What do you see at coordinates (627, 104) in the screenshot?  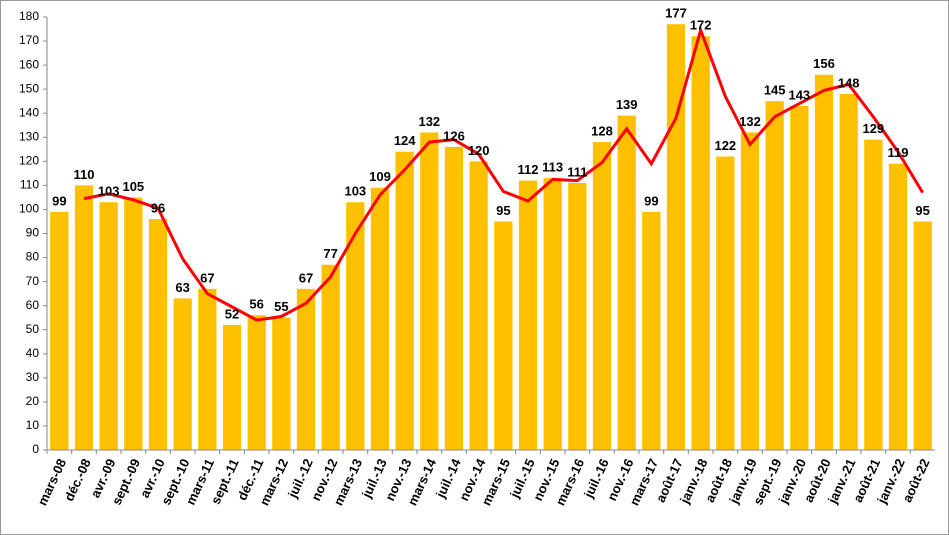 I see `value-label: 139` at bounding box center [627, 104].